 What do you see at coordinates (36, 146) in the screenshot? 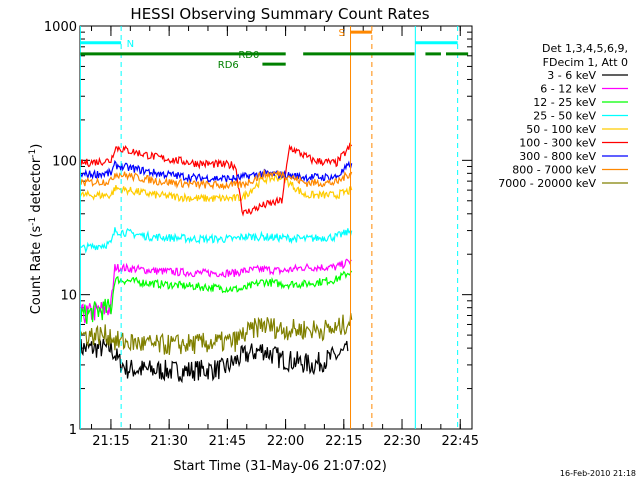
I see `y-axis-label-end: )` at bounding box center [36, 146].